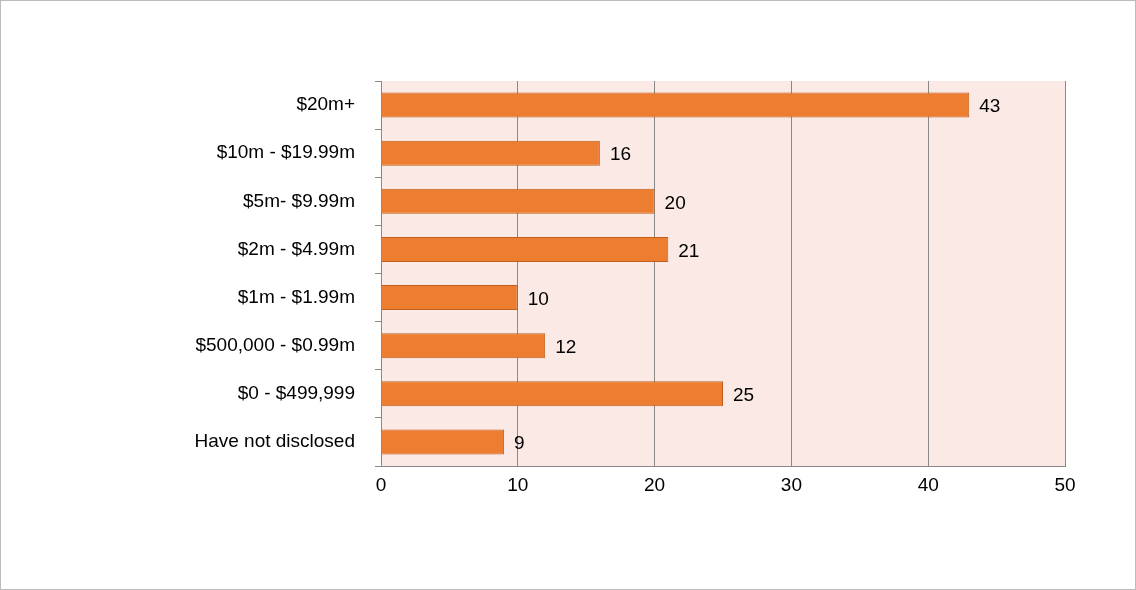 The width and height of the screenshot is (1136, 590). I want to click on y-tick-label: $0 - $499,999, so click(296, 393).